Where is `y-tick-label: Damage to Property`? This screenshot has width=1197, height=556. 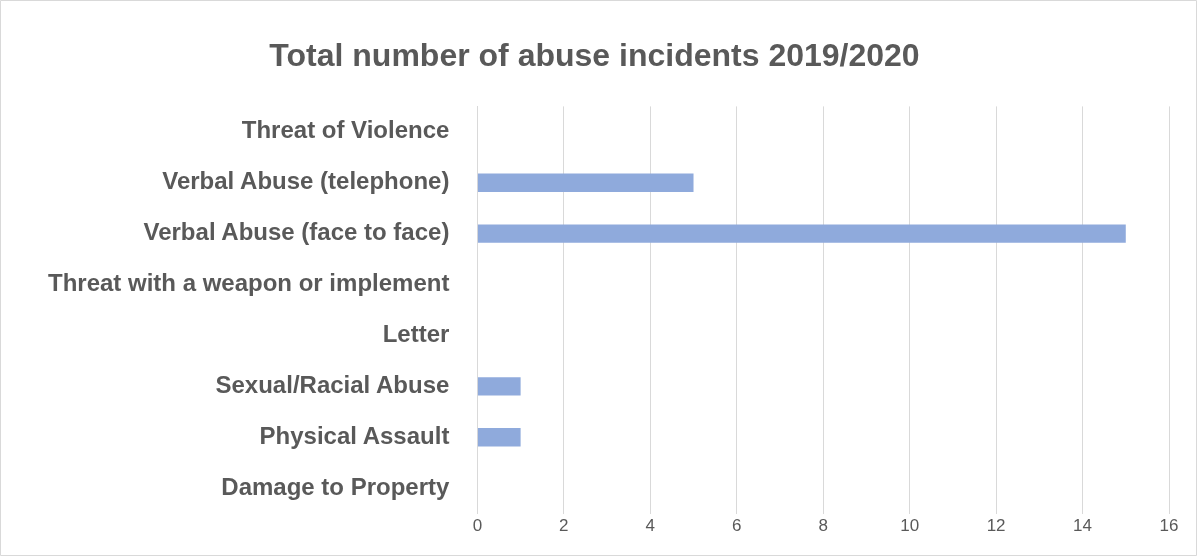 y-tick-label: Damage to Property is located at coordinates (336, 486).